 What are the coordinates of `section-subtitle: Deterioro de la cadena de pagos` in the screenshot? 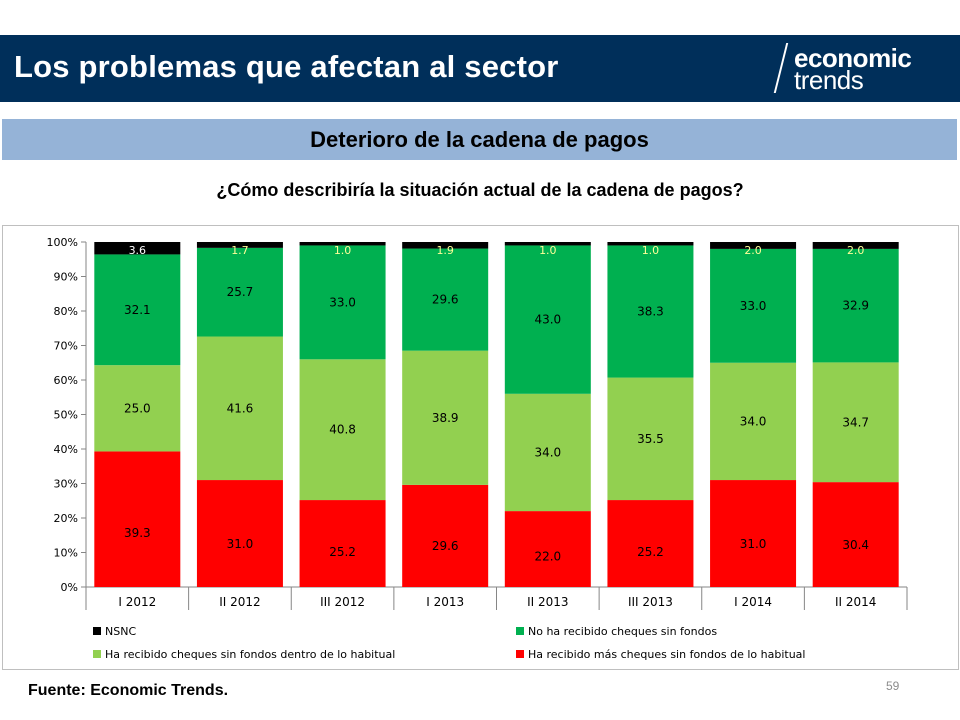 It's located at (479, 139).